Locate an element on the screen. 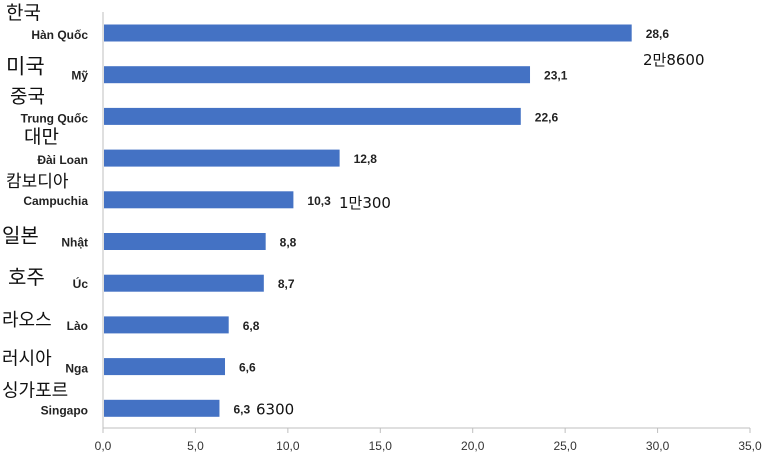  category-label-ko: 러시아 is located at coordinates (27, 359).